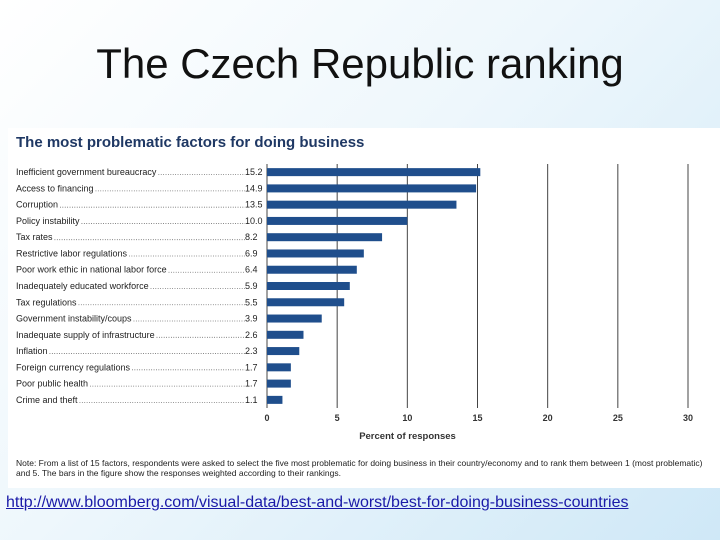  Describe the element at coordinates (34, 237) in the screenshot. I see `category-label: Tax rates` at that location.